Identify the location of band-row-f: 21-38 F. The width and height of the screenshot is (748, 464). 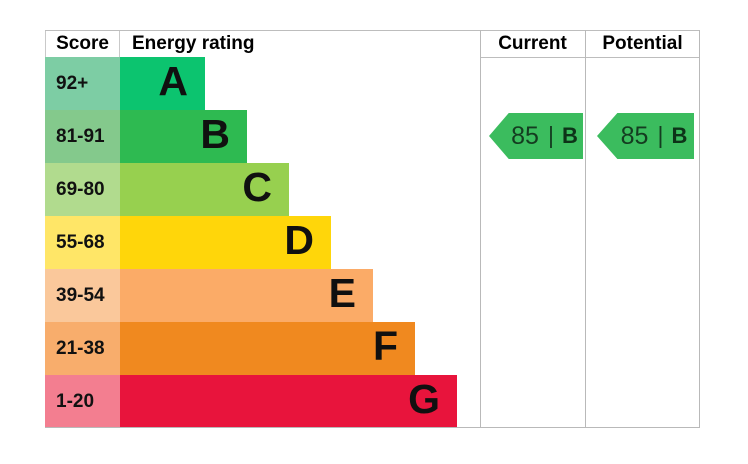
(285, 348).